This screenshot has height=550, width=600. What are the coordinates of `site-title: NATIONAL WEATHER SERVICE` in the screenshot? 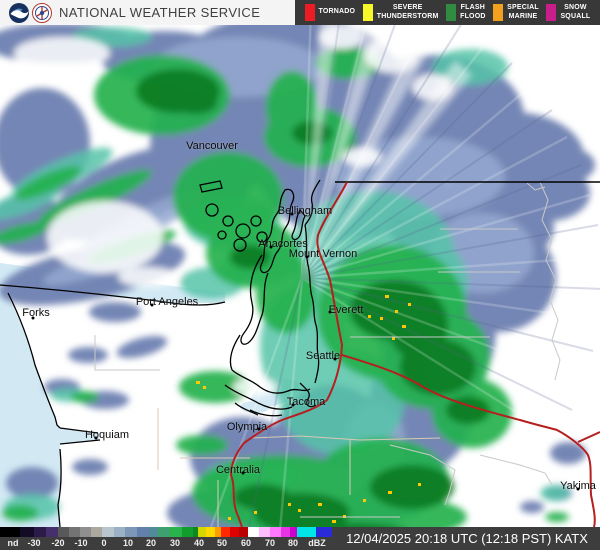 It's located at (160, 12).